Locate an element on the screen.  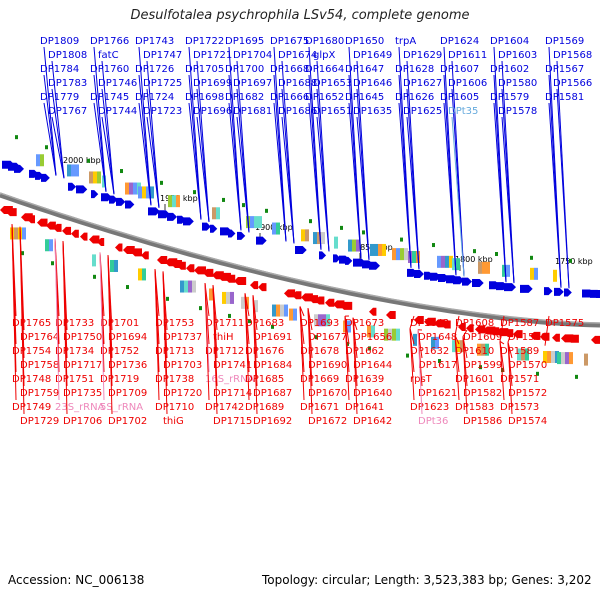
gene-label: DP1632 is located at coordinates (429, 351).